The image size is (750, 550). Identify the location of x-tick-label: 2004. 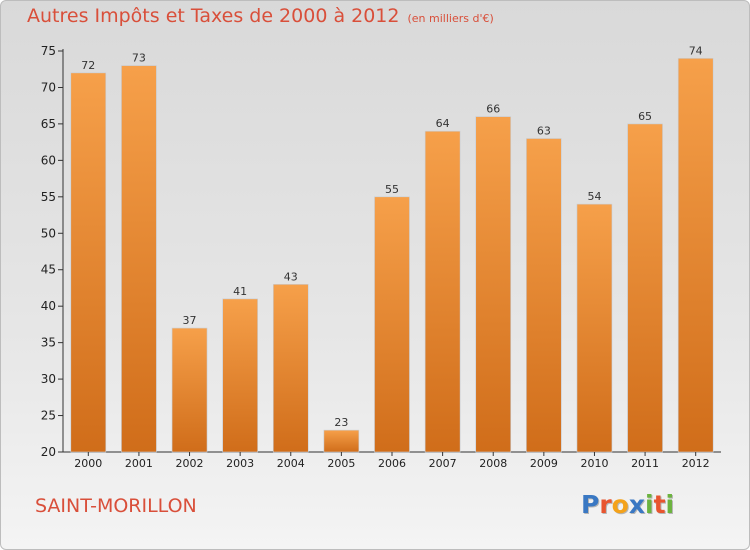
(291, 463).